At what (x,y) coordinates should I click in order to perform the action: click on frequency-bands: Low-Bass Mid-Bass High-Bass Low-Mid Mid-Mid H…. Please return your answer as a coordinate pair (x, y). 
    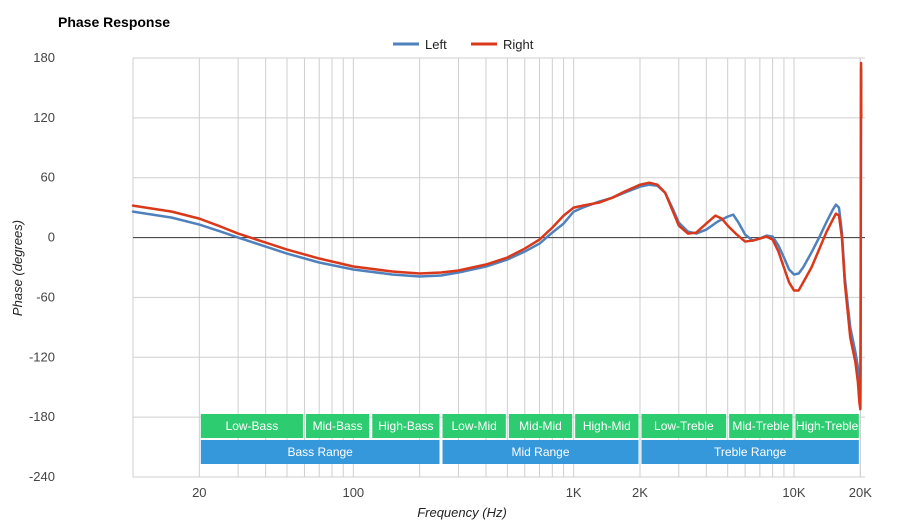
    Looking at the image, I should click on (529, 439).